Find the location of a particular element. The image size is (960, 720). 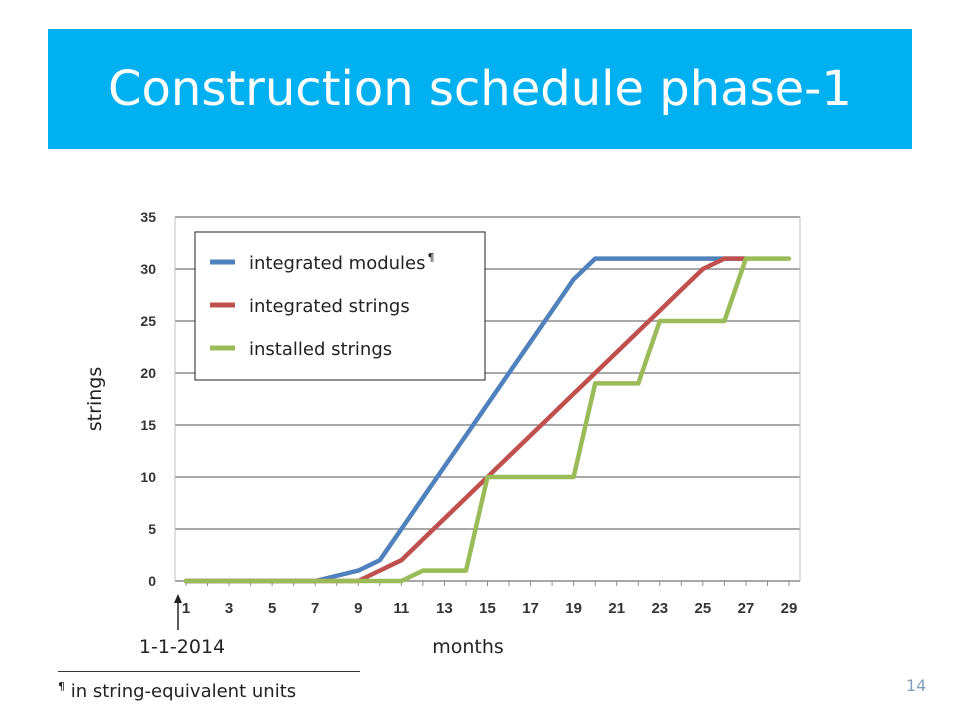

y-tick-label: 10 is located at coordinates (148, 477).